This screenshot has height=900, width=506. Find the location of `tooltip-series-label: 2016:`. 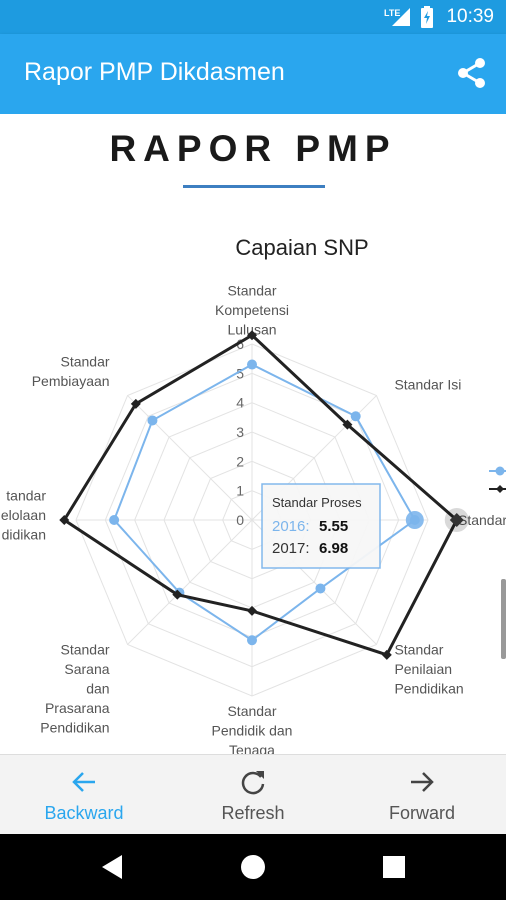

tooltip-series-label: 2016: is located at coordinates (291, 526).